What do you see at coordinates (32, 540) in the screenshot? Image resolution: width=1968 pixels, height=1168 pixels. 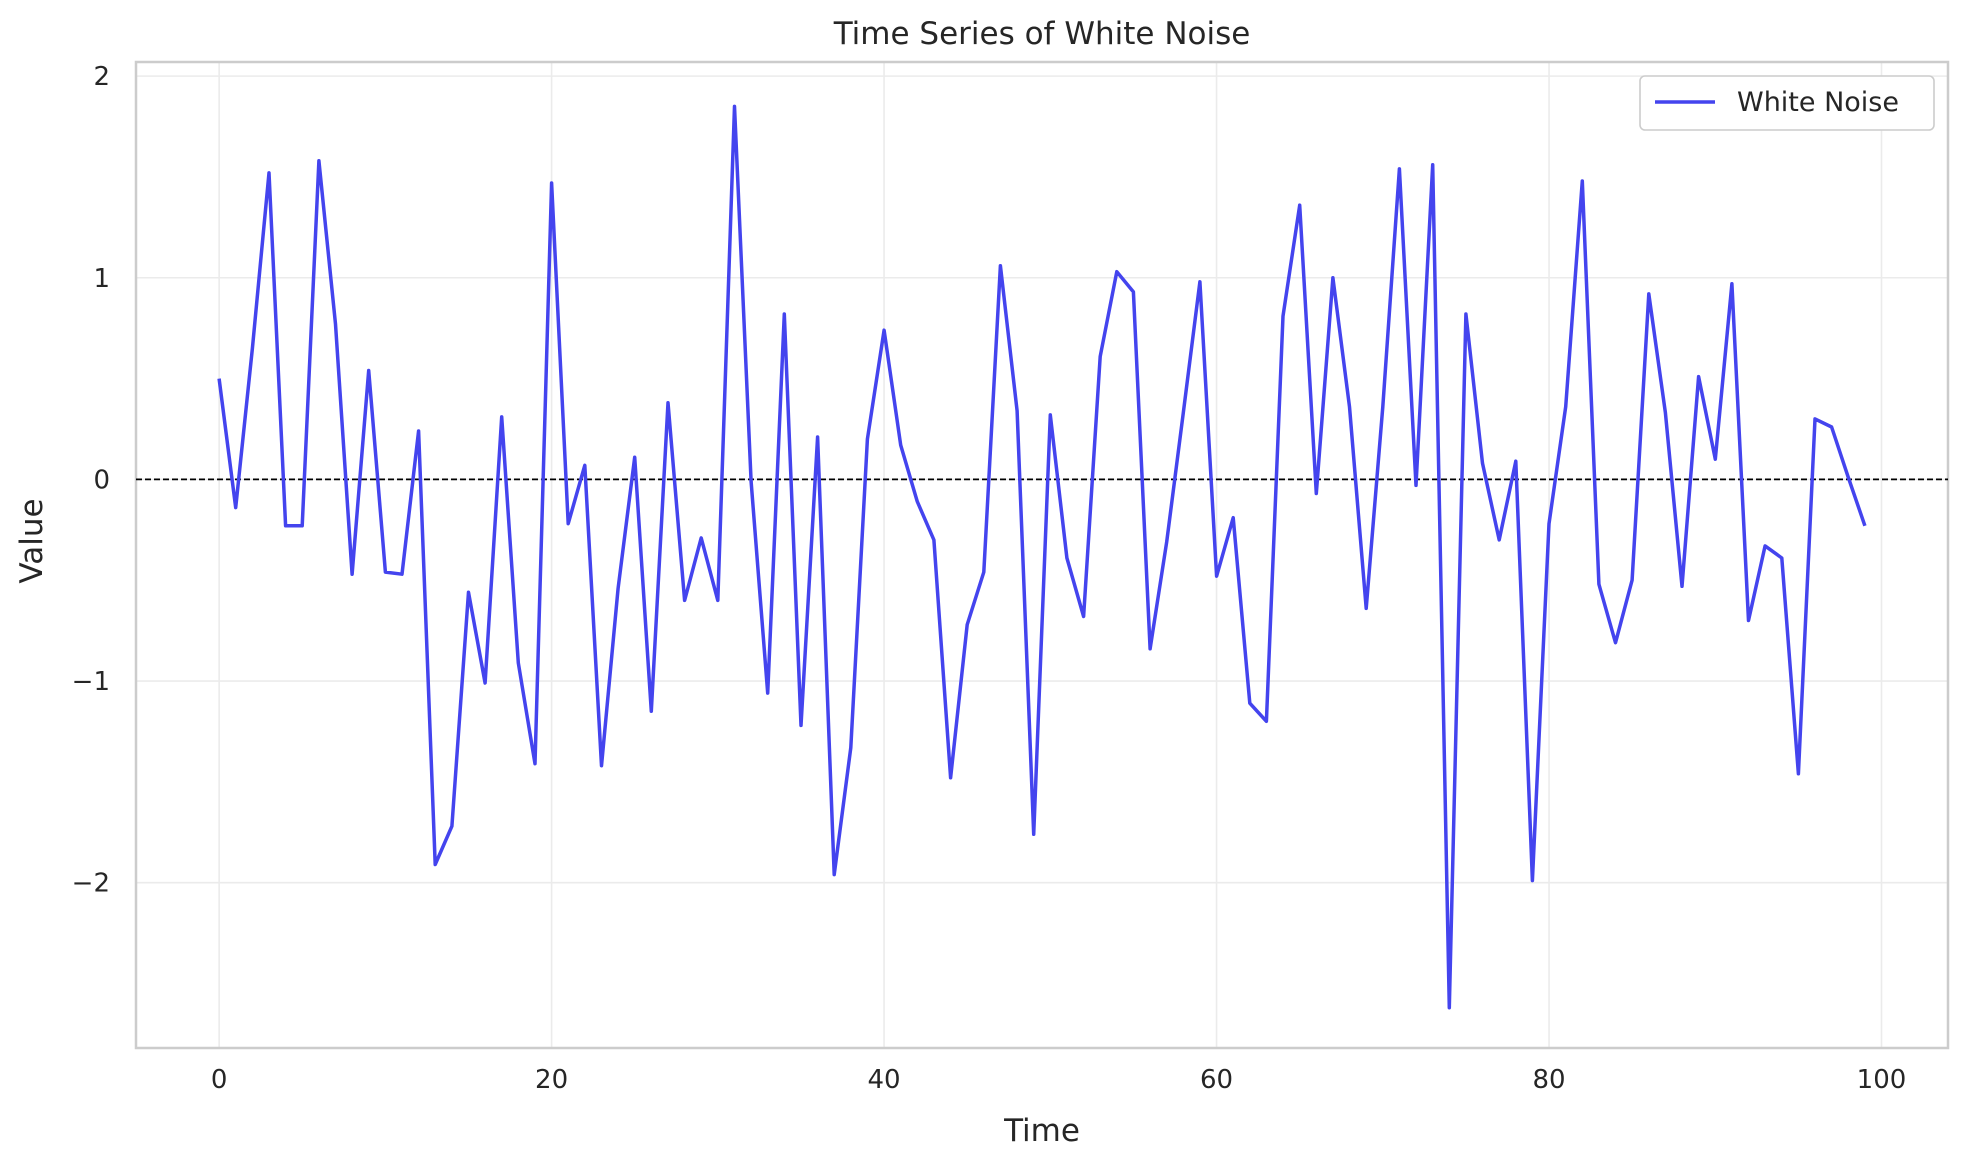 I see `y-axis-label: Value` at bounding box center [32, 540].